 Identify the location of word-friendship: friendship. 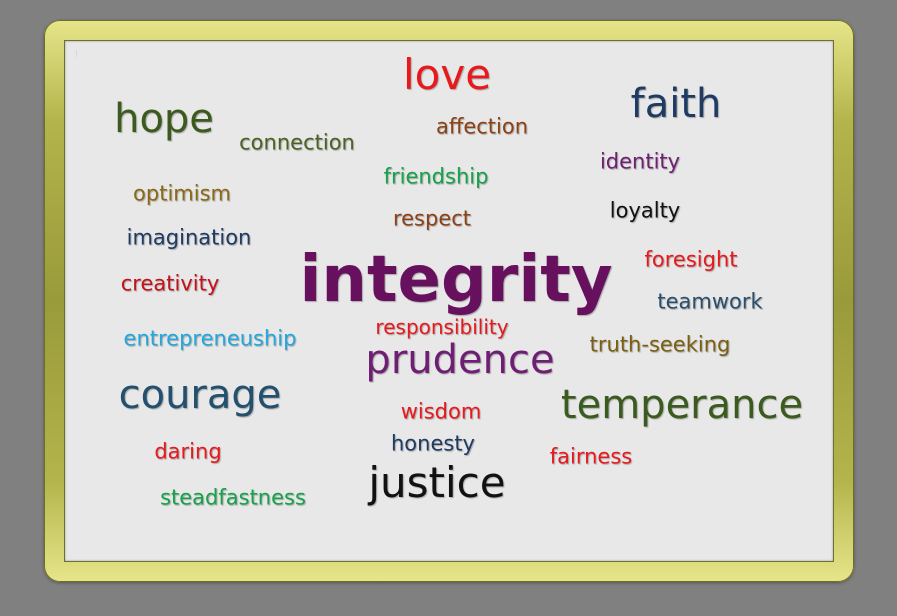
(436, 176).